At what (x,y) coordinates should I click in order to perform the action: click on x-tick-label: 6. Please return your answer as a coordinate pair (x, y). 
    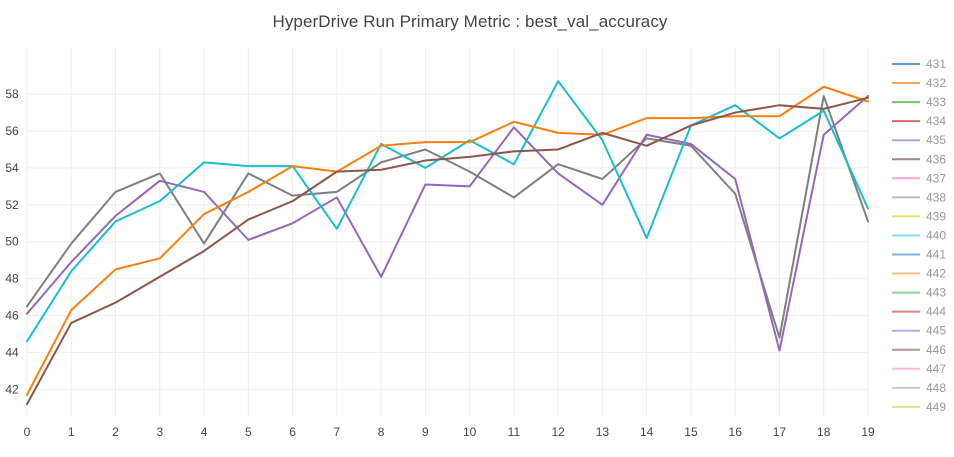
    Looking at the image, I should click on (292, 432).